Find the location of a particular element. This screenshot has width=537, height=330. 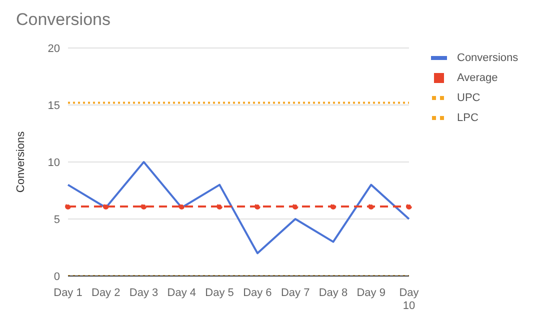

y-axis-title: Conversions is located at coordinates (20, 161).